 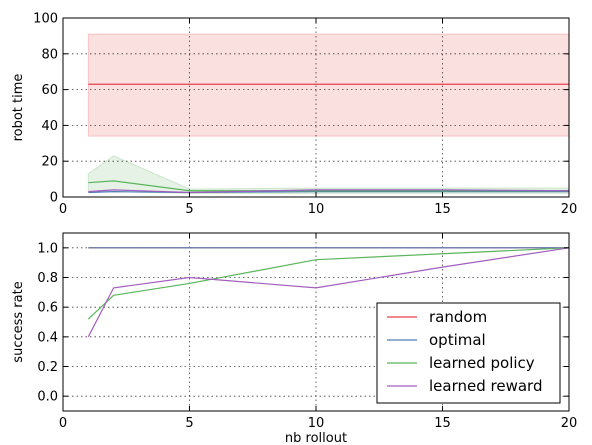 I want to click on legend-label-optimal: optimal, so click(x=457, y=340).